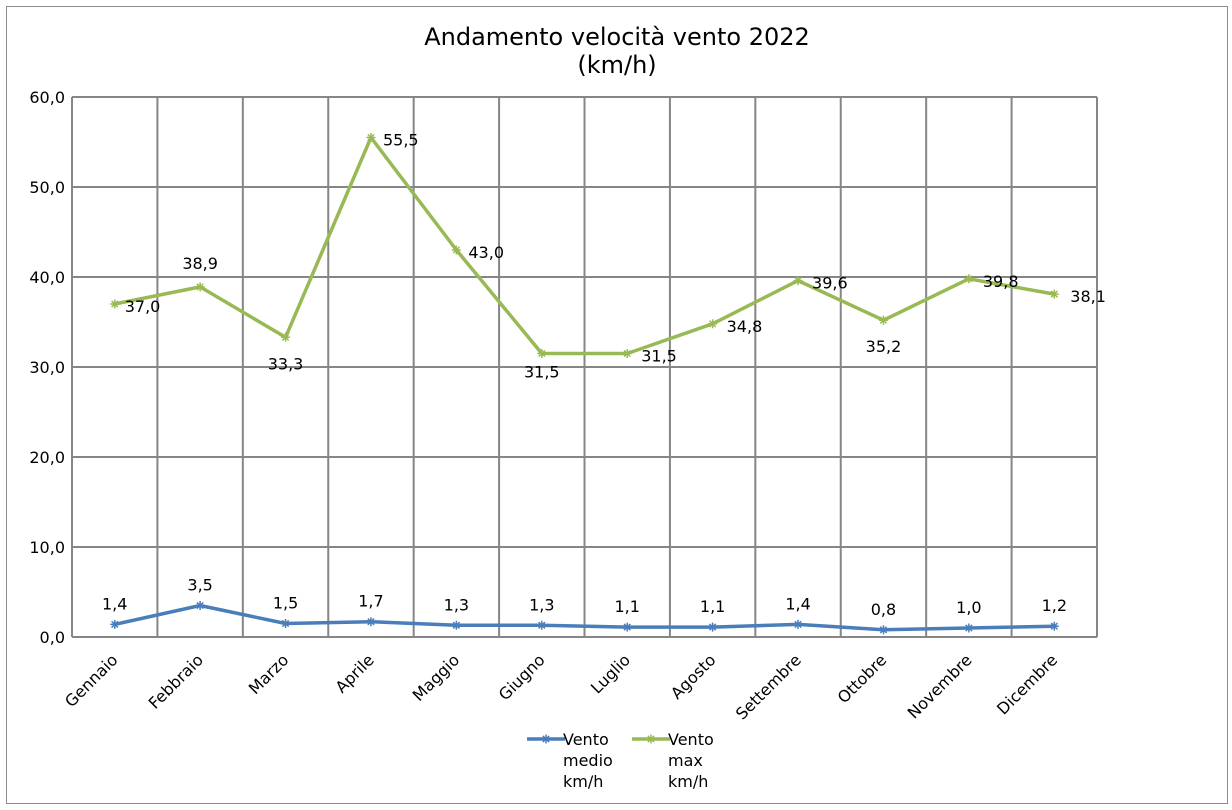 This screenshot has height=810, width=1232. I want to click on chart-title: Andamento velocità vento 2022, so click(617, 37).